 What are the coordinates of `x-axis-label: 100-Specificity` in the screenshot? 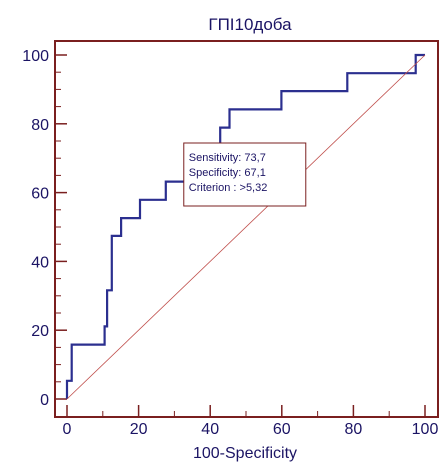 It's located at (245, 453).